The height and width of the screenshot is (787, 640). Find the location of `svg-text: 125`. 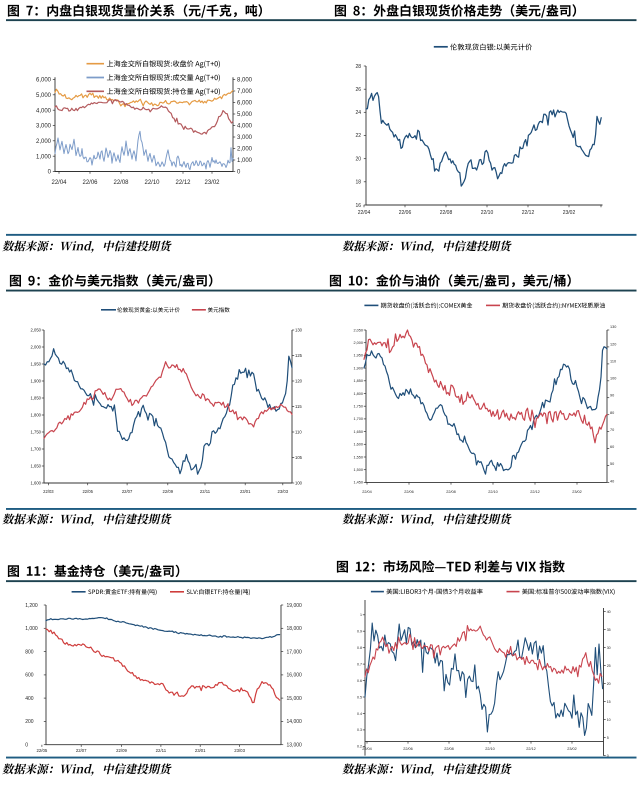

svg-text: 125 is located at coordinates (299, 355).